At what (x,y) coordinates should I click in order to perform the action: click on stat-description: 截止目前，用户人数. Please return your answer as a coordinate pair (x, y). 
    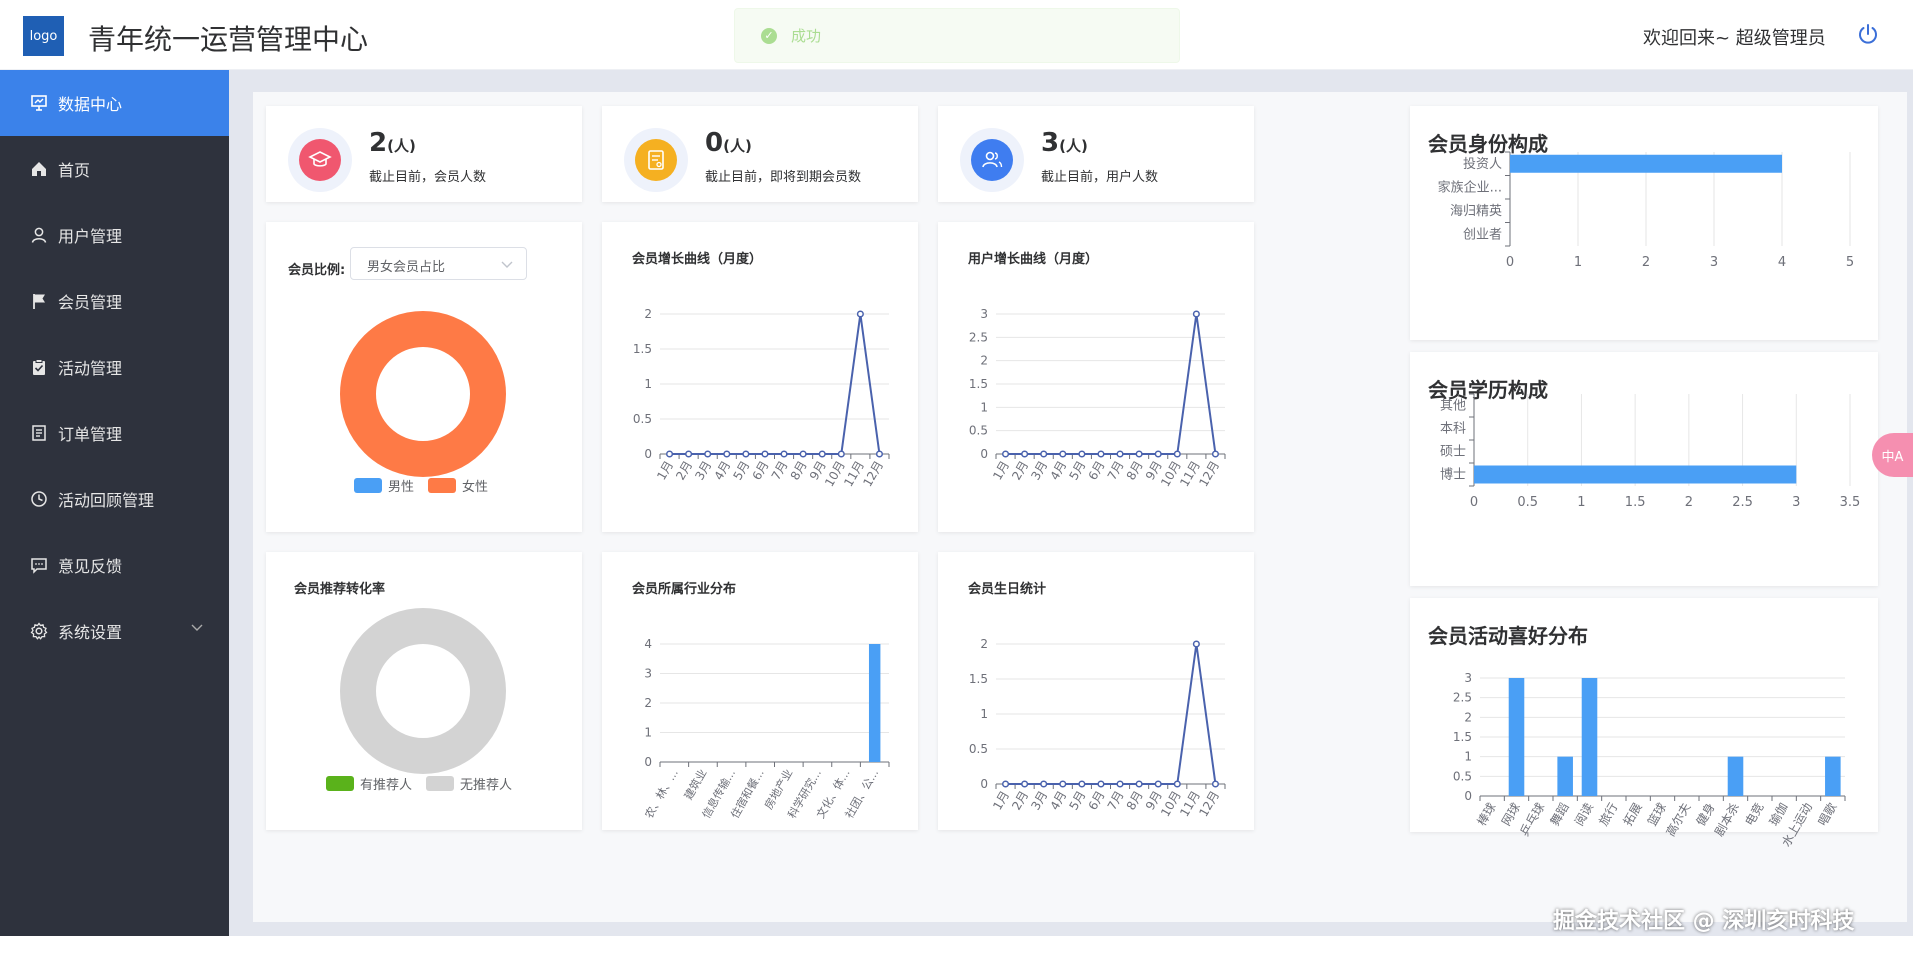
    Looking at the image, I should click on (1100, 177).